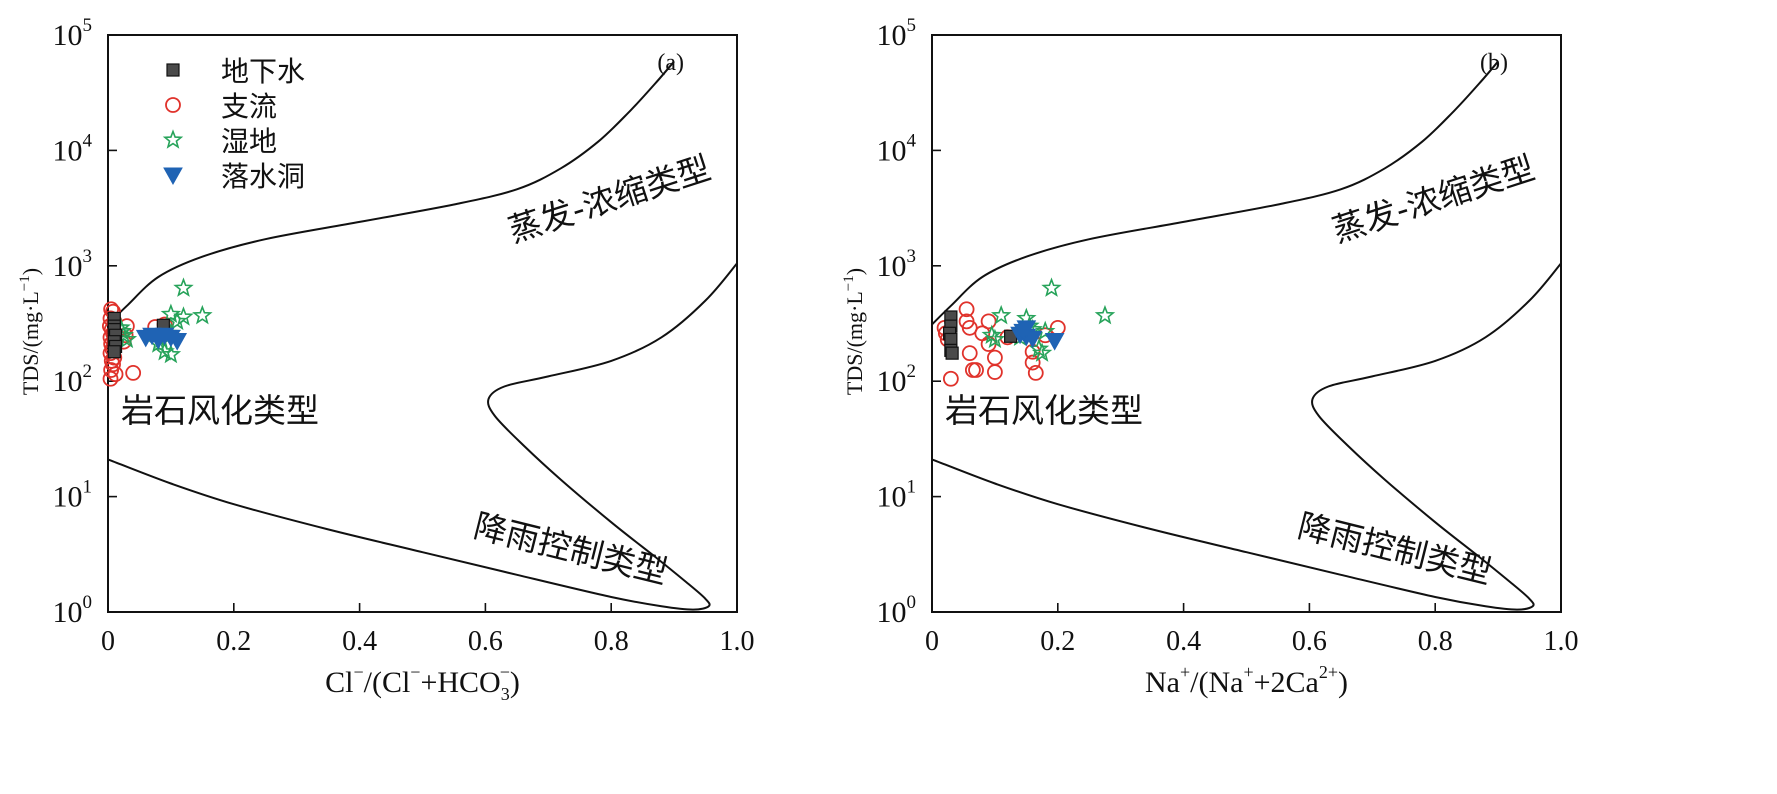  What do you see at coordinates (263, 71) in the screenshot?
I see `legend-label: 地下水` at bounding box center [263, 71].